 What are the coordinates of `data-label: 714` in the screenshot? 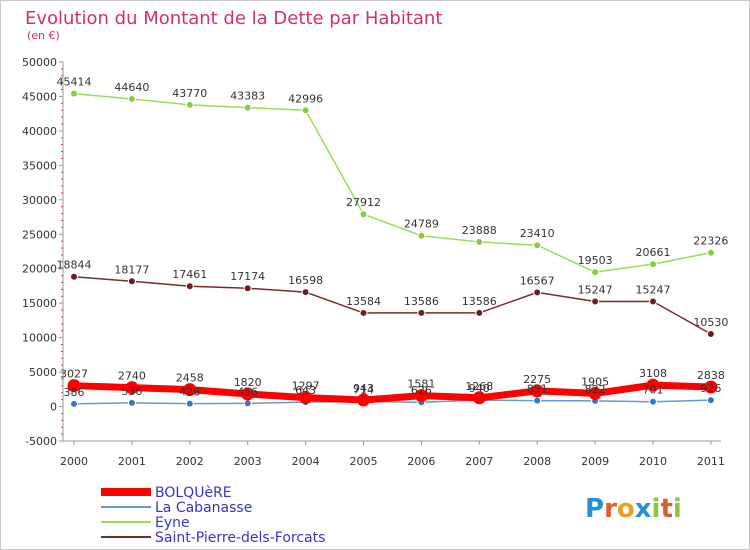 It's located at (363, 390).